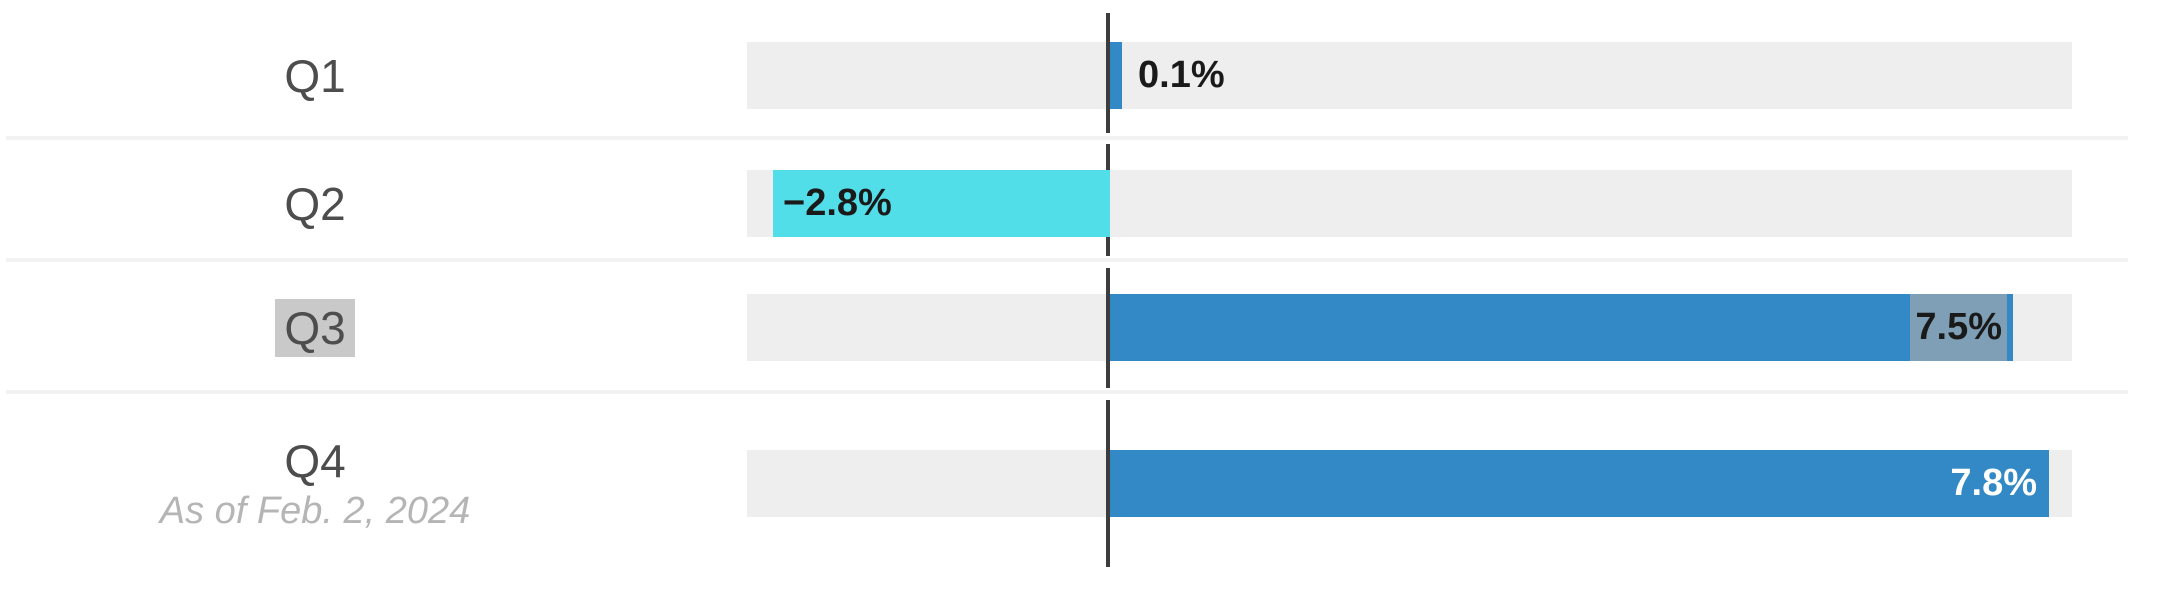  I want to click on category-highlight: Q3, so click(315, 327).